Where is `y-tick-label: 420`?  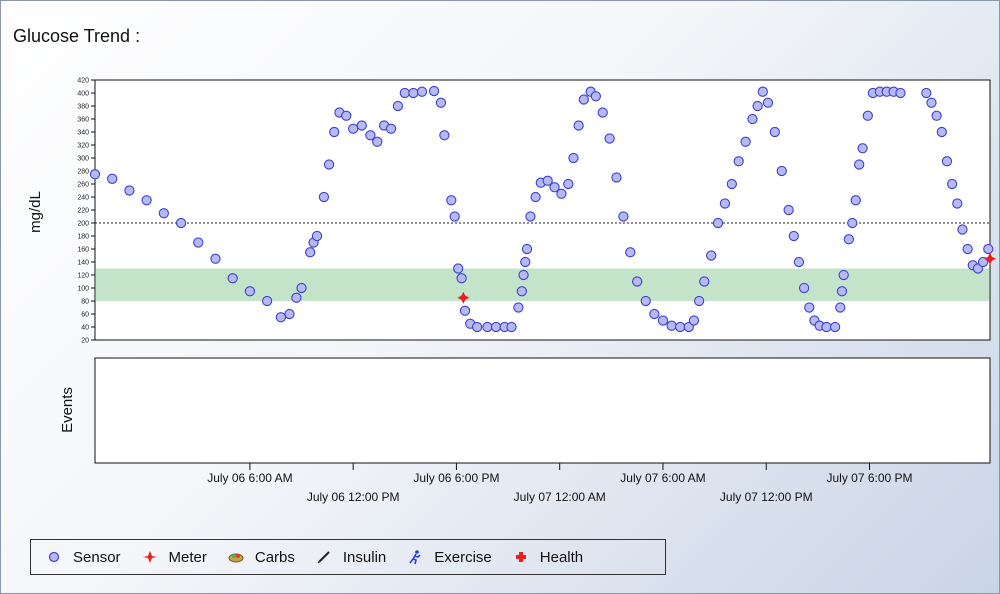 y-tick-label: 420 is located at coordinates (83, 81).